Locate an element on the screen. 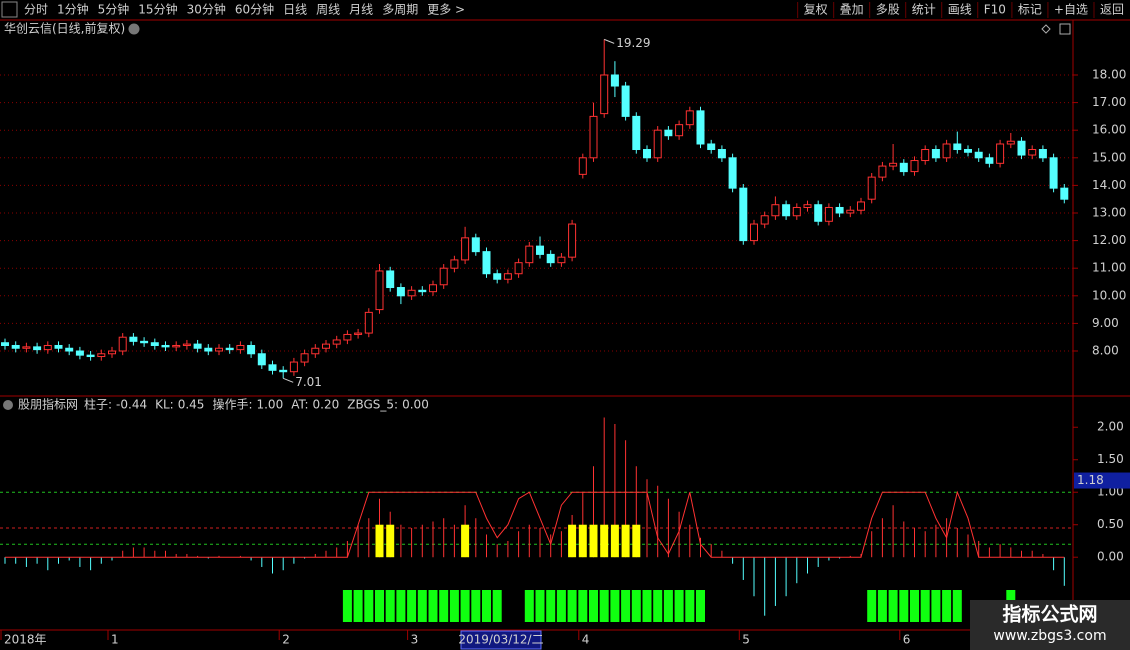 This screenshot has height=650, width=1130. toolbar-item: 返回 is located at coordinates (1112, 10).